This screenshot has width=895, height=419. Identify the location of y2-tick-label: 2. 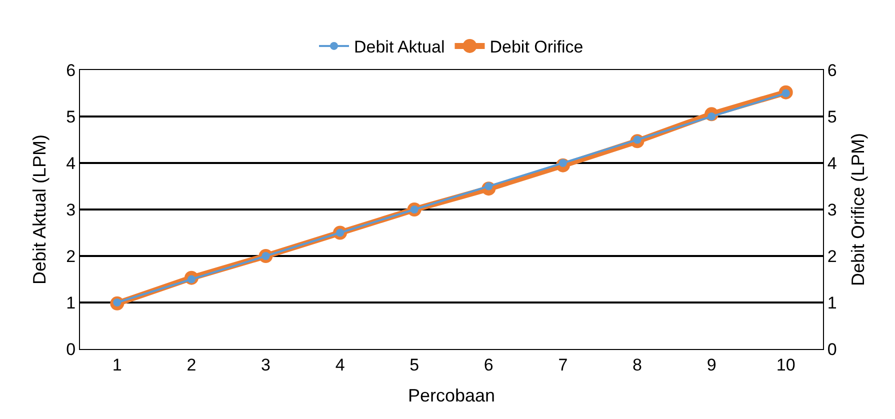
(832, 256).